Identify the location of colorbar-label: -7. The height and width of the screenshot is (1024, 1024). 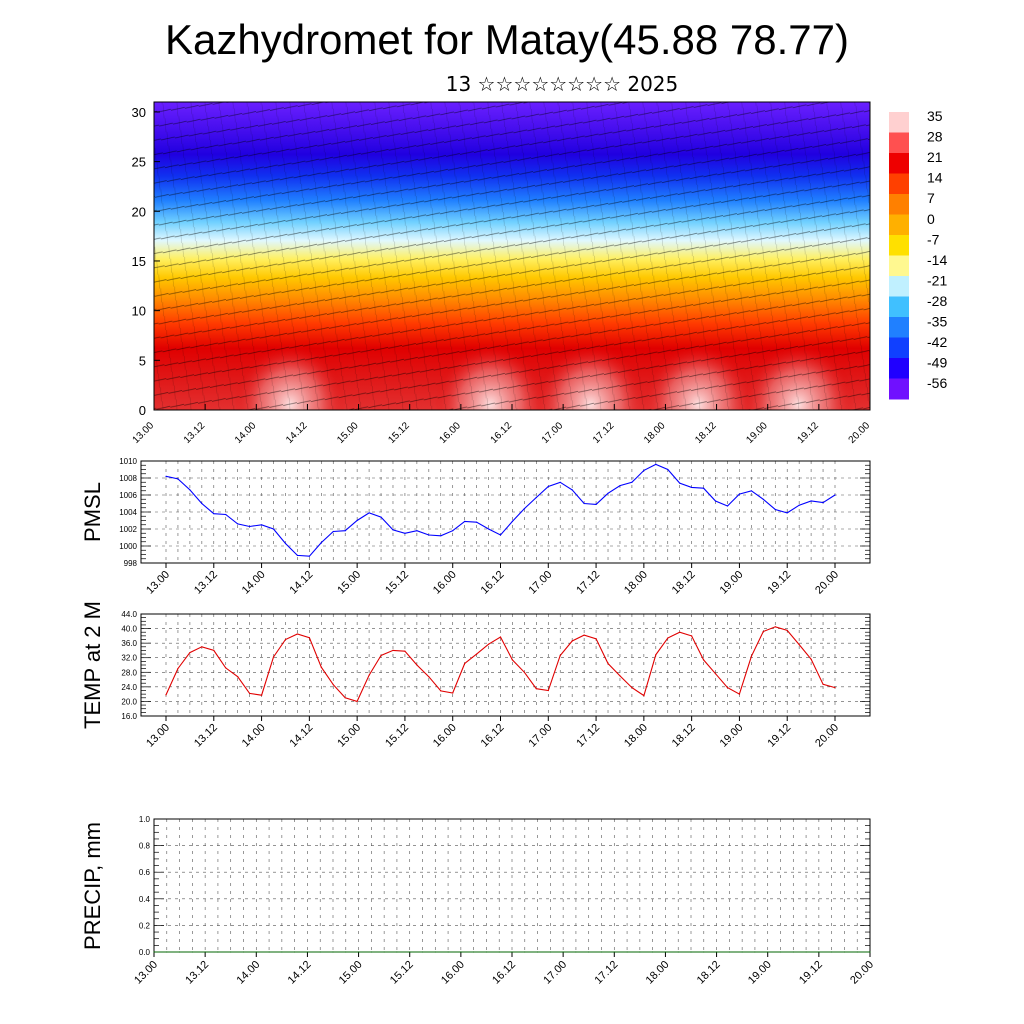
(933, 239).